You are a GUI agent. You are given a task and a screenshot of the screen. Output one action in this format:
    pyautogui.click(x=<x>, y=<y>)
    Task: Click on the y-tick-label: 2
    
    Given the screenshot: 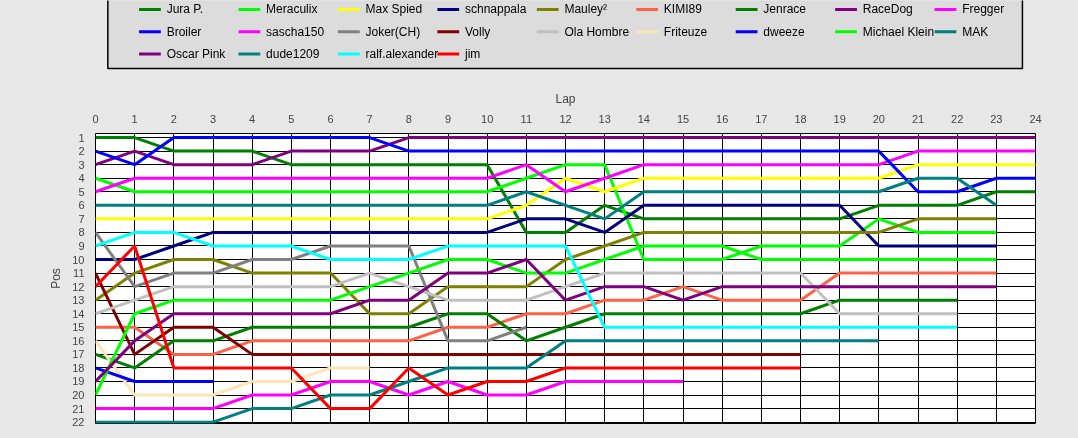 What is the action you would take?
    pyautogui.click(x=81, y=151)
    